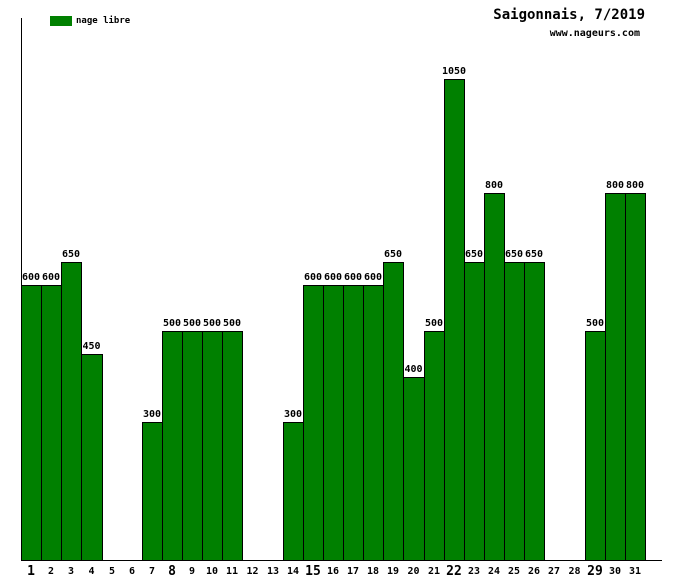 The image size is (680, 580). Describe the element at coordinates (373, 571) in the screenshot. I see `x-tick-label: 18` at that location.